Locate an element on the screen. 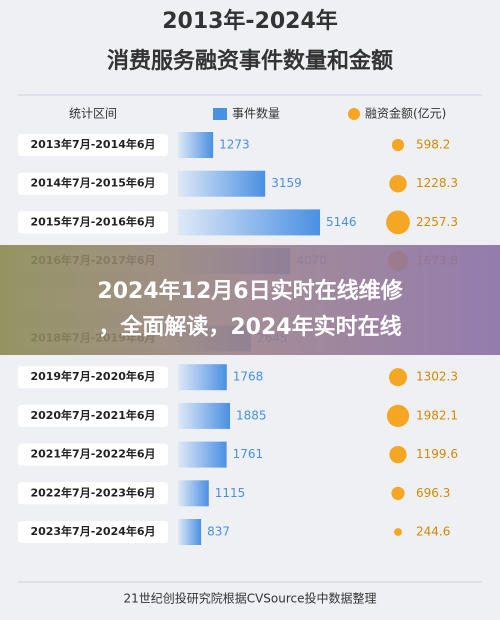  row-label: 2014年7月-2015年6月 is located at coordinates (92, 183).